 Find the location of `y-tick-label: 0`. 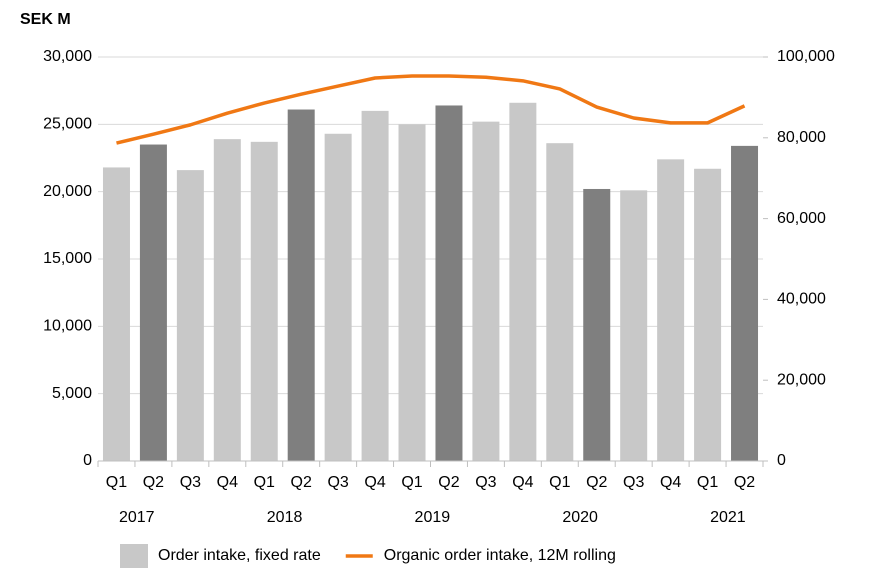

y-tick-label: 0 is located at coordinates (87, 460).